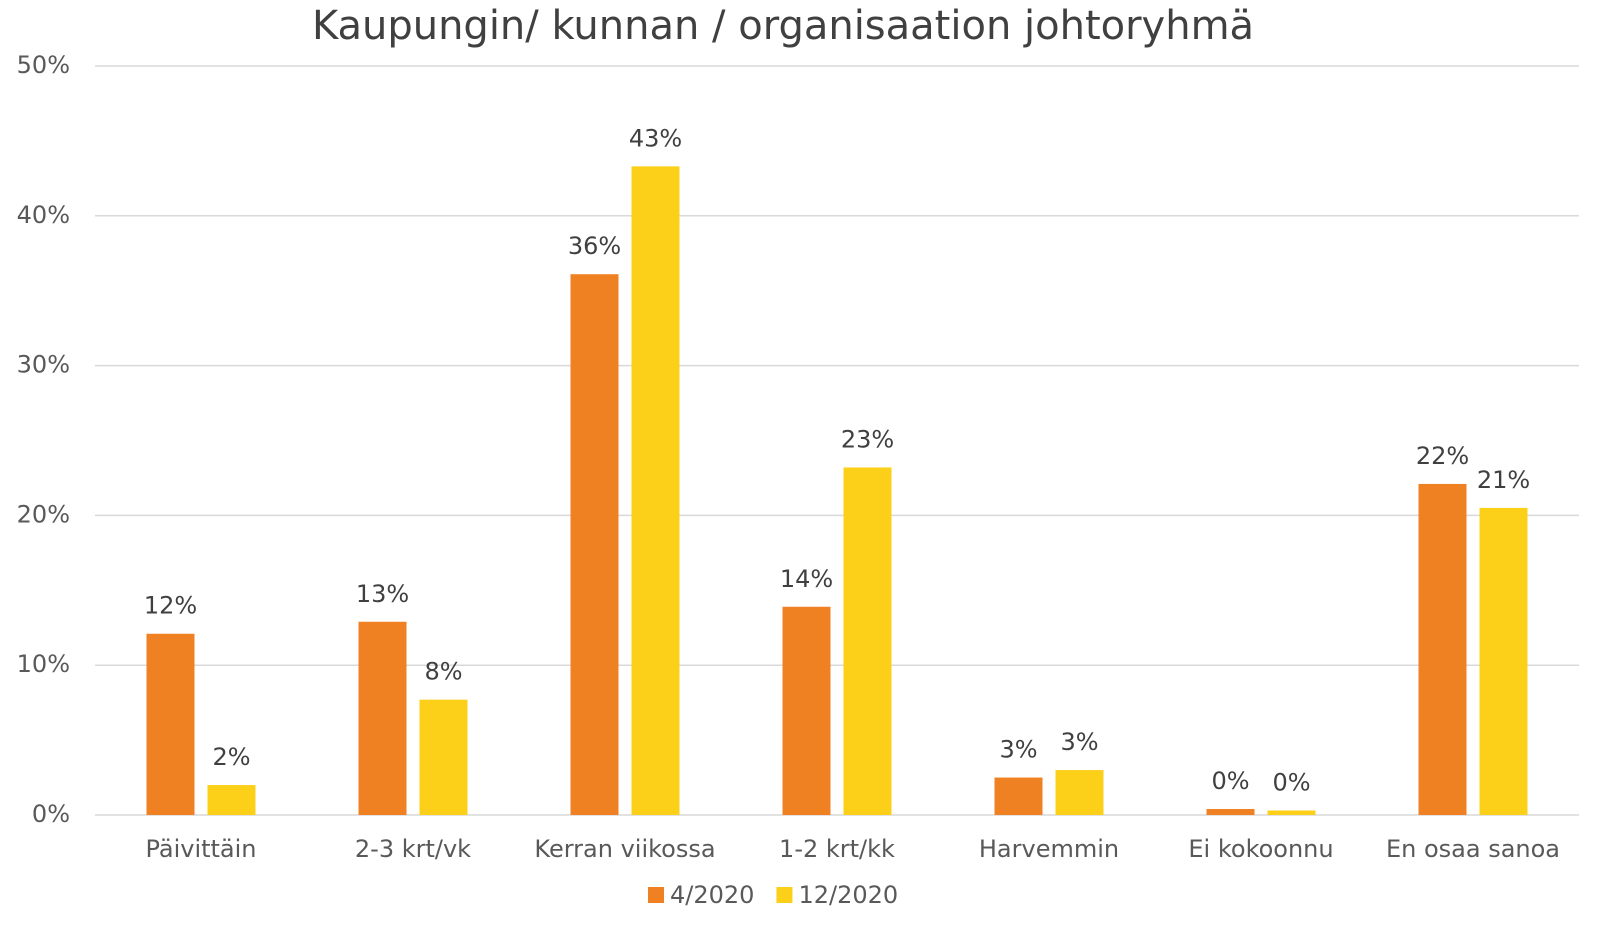  Describe the element at coordinates (594, 246) in the screenshot. I see `value-label: 36%` at that location.